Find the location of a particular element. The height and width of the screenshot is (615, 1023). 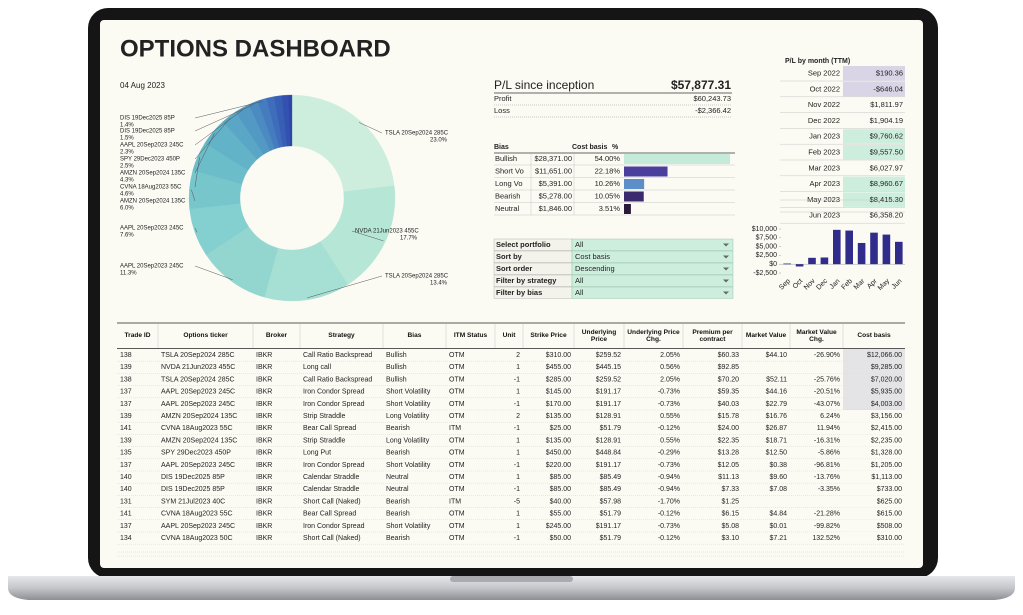

table-cell: DIS 19Dec2025 85P is located at coordinates (193, 477).